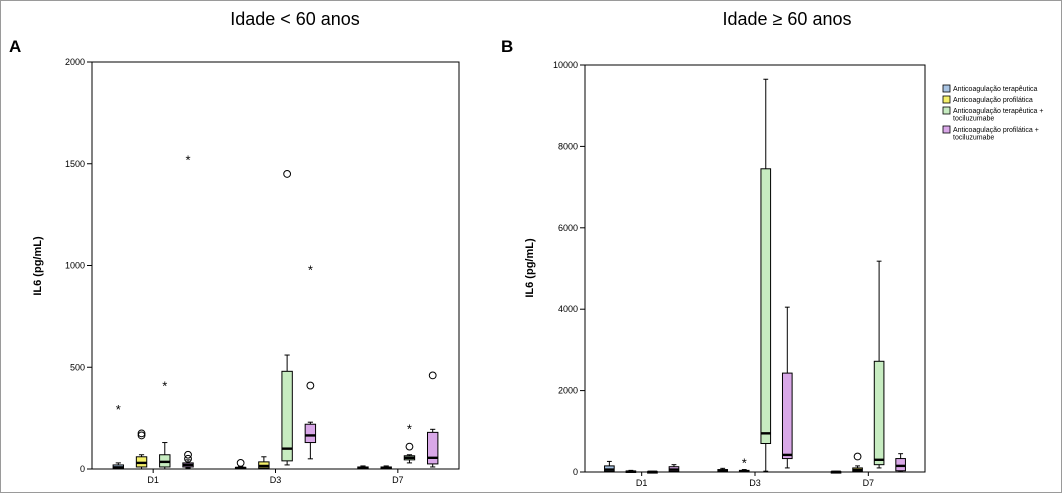  I want to click on panel-b-y-tick-label: 6000, so click(568, 228).